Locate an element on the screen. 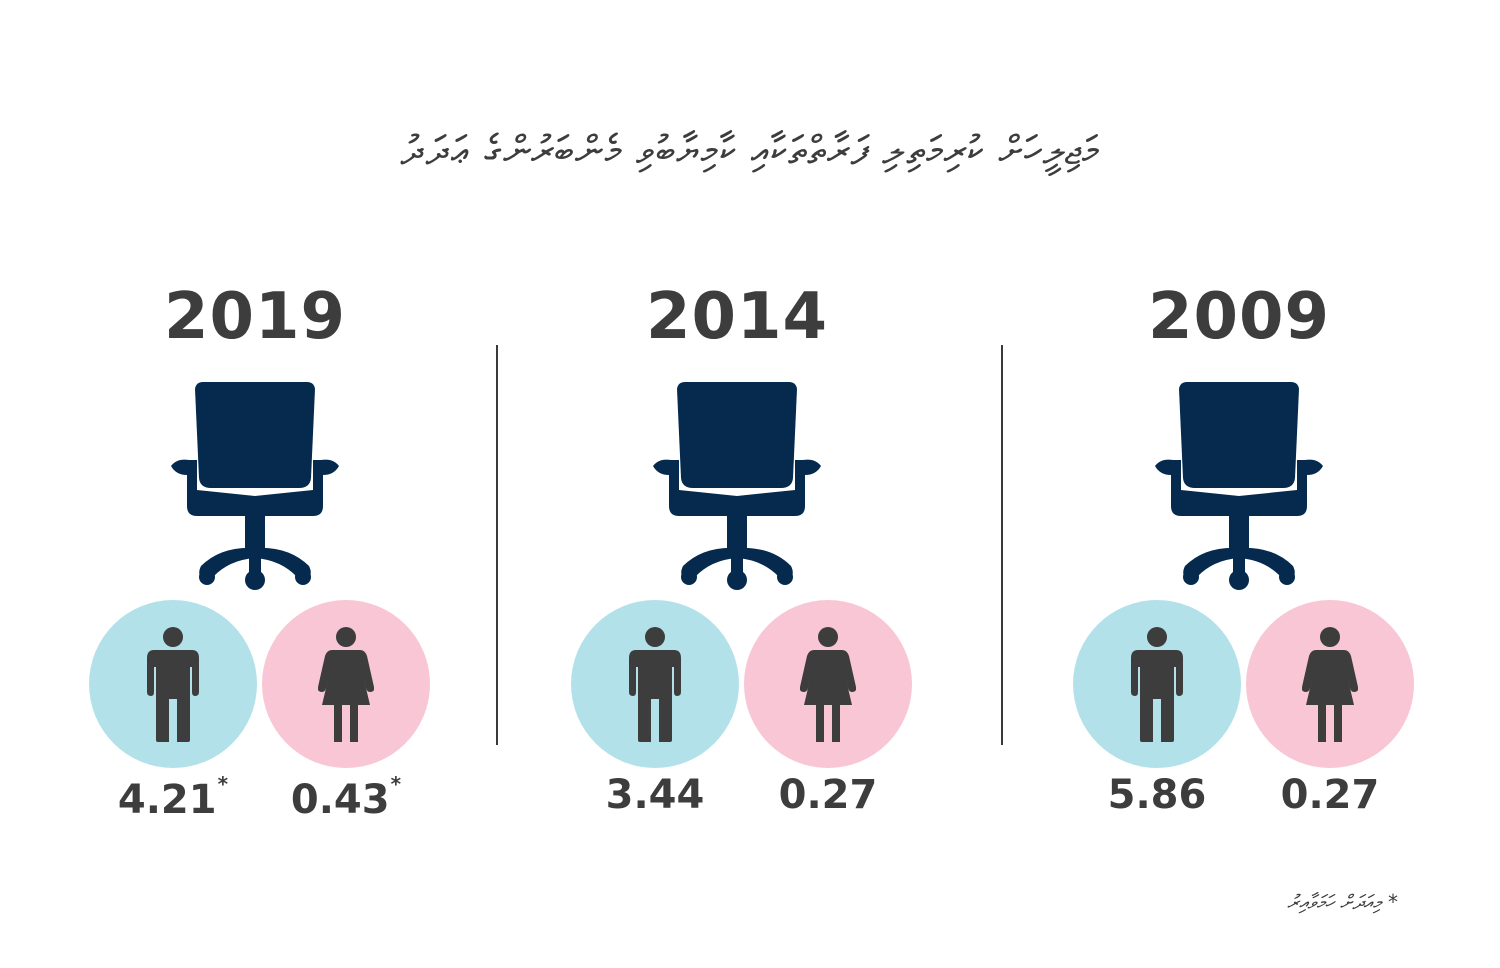  year-panel: 2019 4.21* 0.43* is located at coordinates (255, 560).